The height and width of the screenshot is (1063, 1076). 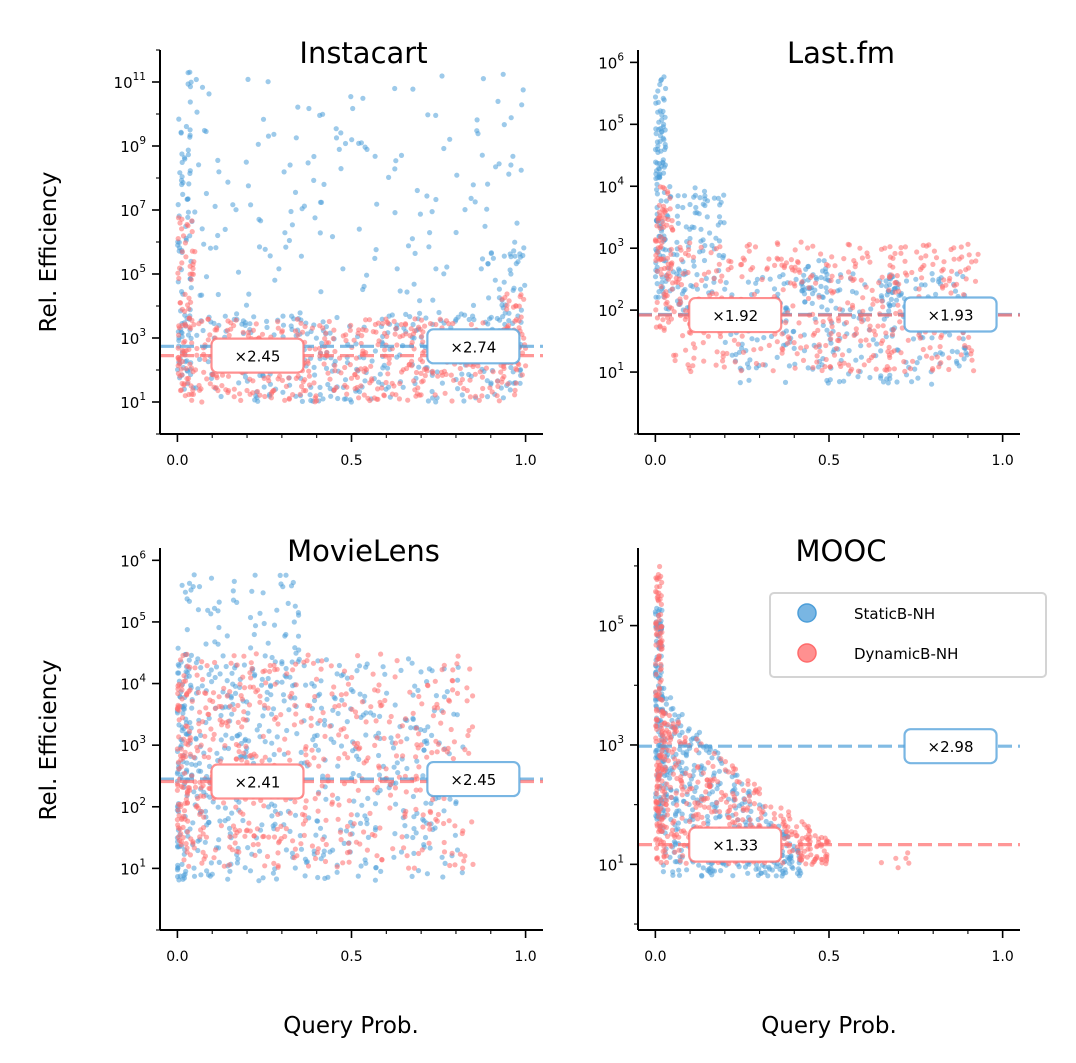 I want to click on scatter-points, so click(x=816, y=230).